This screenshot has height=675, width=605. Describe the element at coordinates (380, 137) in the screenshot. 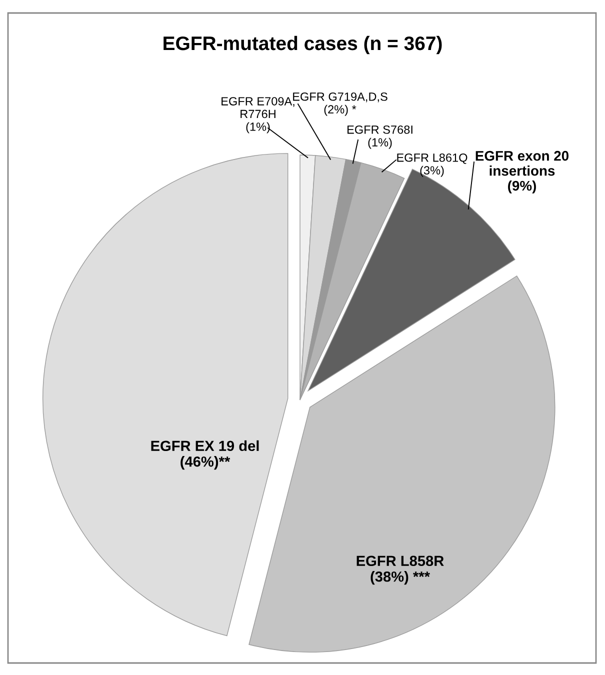

I see `slice-label: EGFR S768I (1%)` at that location.